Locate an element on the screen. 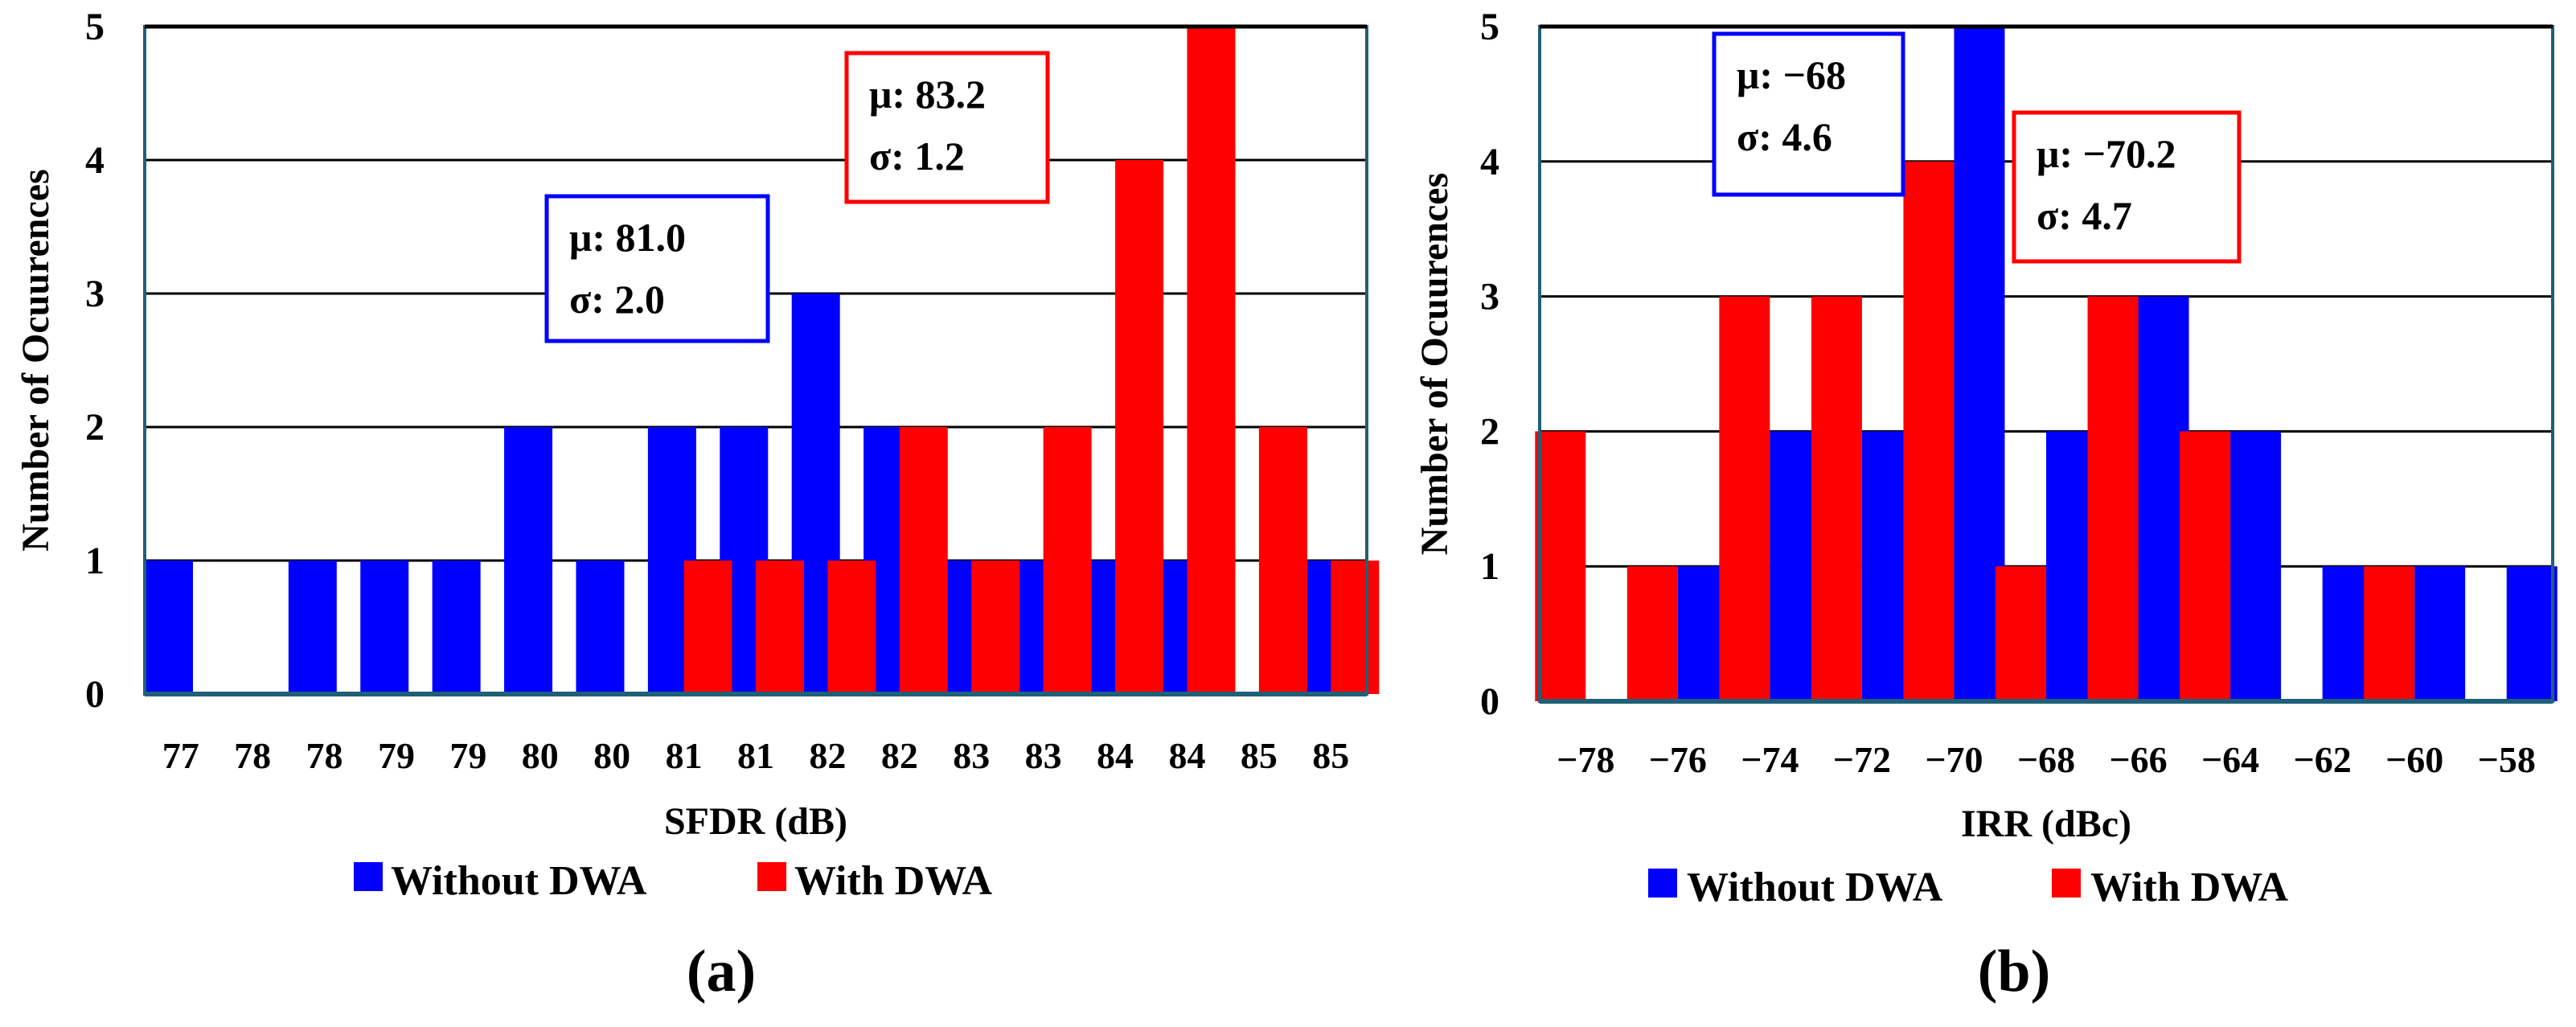 The image size is (2576, 1027). x-tick-label: −72 is located at coordinates (1862, 759).